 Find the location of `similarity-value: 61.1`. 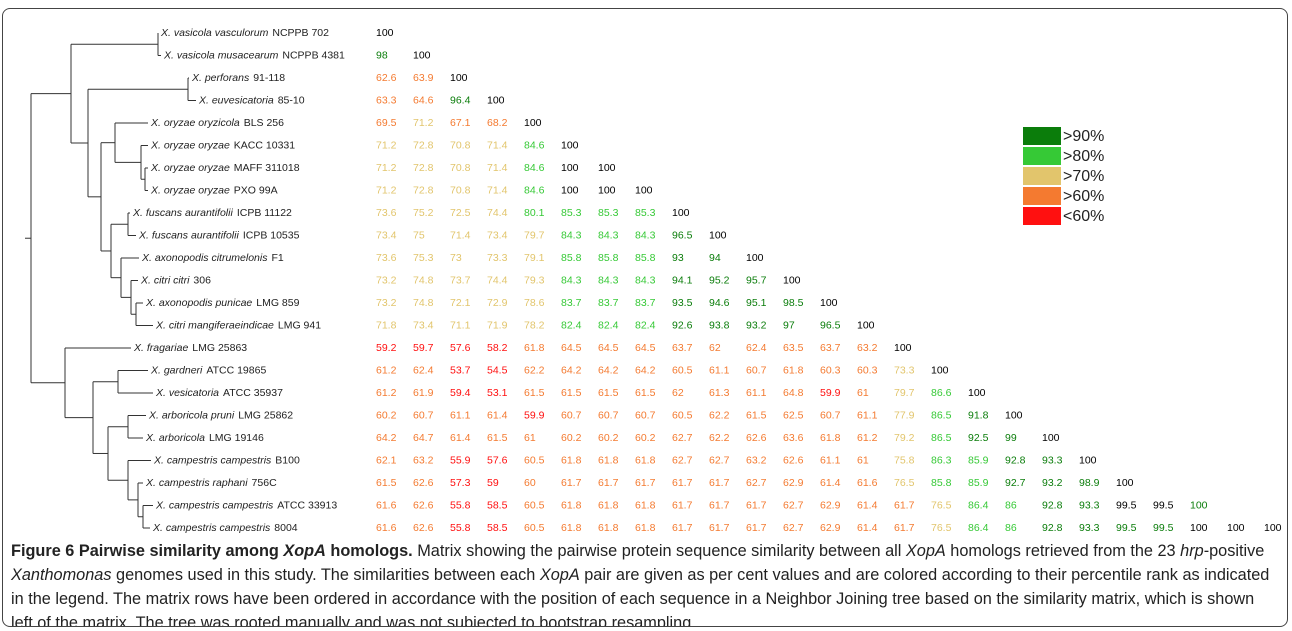

similarity-value: 61.1 is located at coordinates (719, 370).